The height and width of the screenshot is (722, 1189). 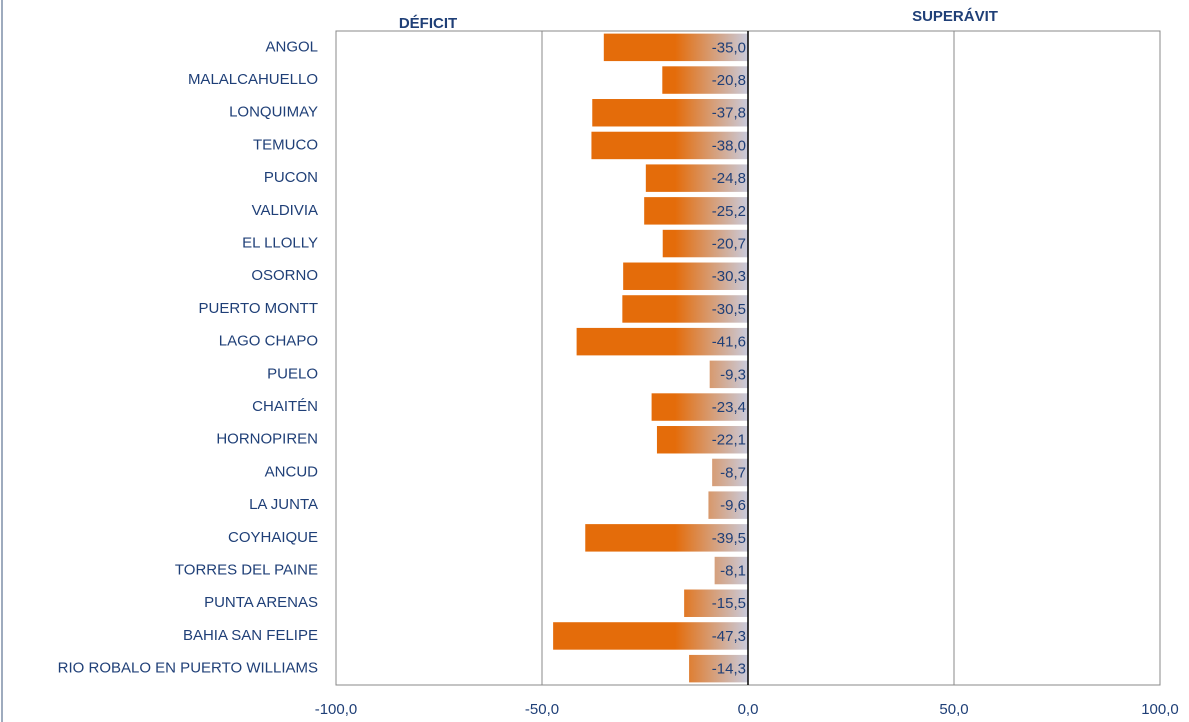 I want to click on y-tick-label: TEMUCO, so click(x=285, y=144).